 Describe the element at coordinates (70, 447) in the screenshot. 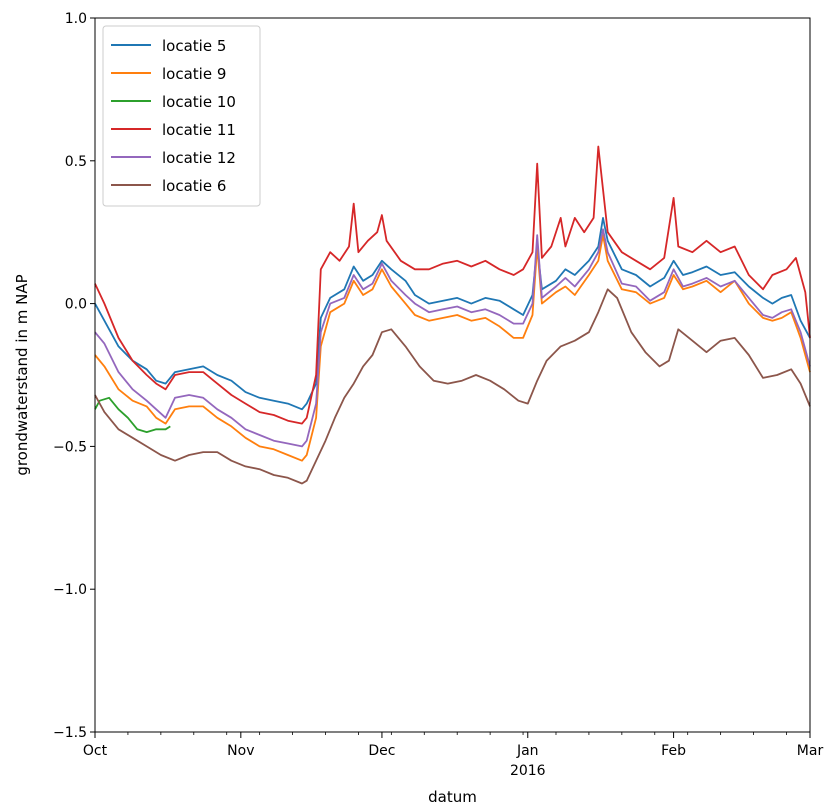

I see `y-tick-label: −0.5` at that location.